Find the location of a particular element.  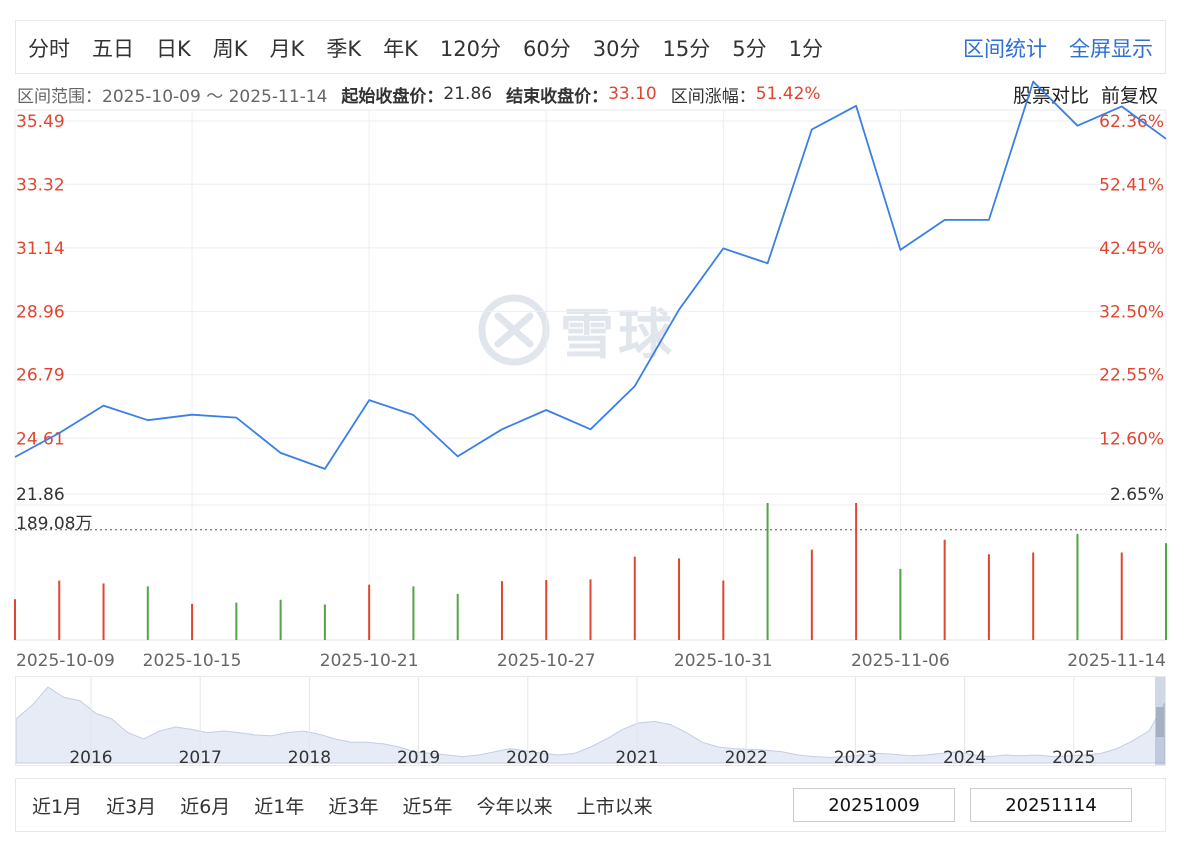

navigator-year-label: 2019 is located at coordinates (418, 756).